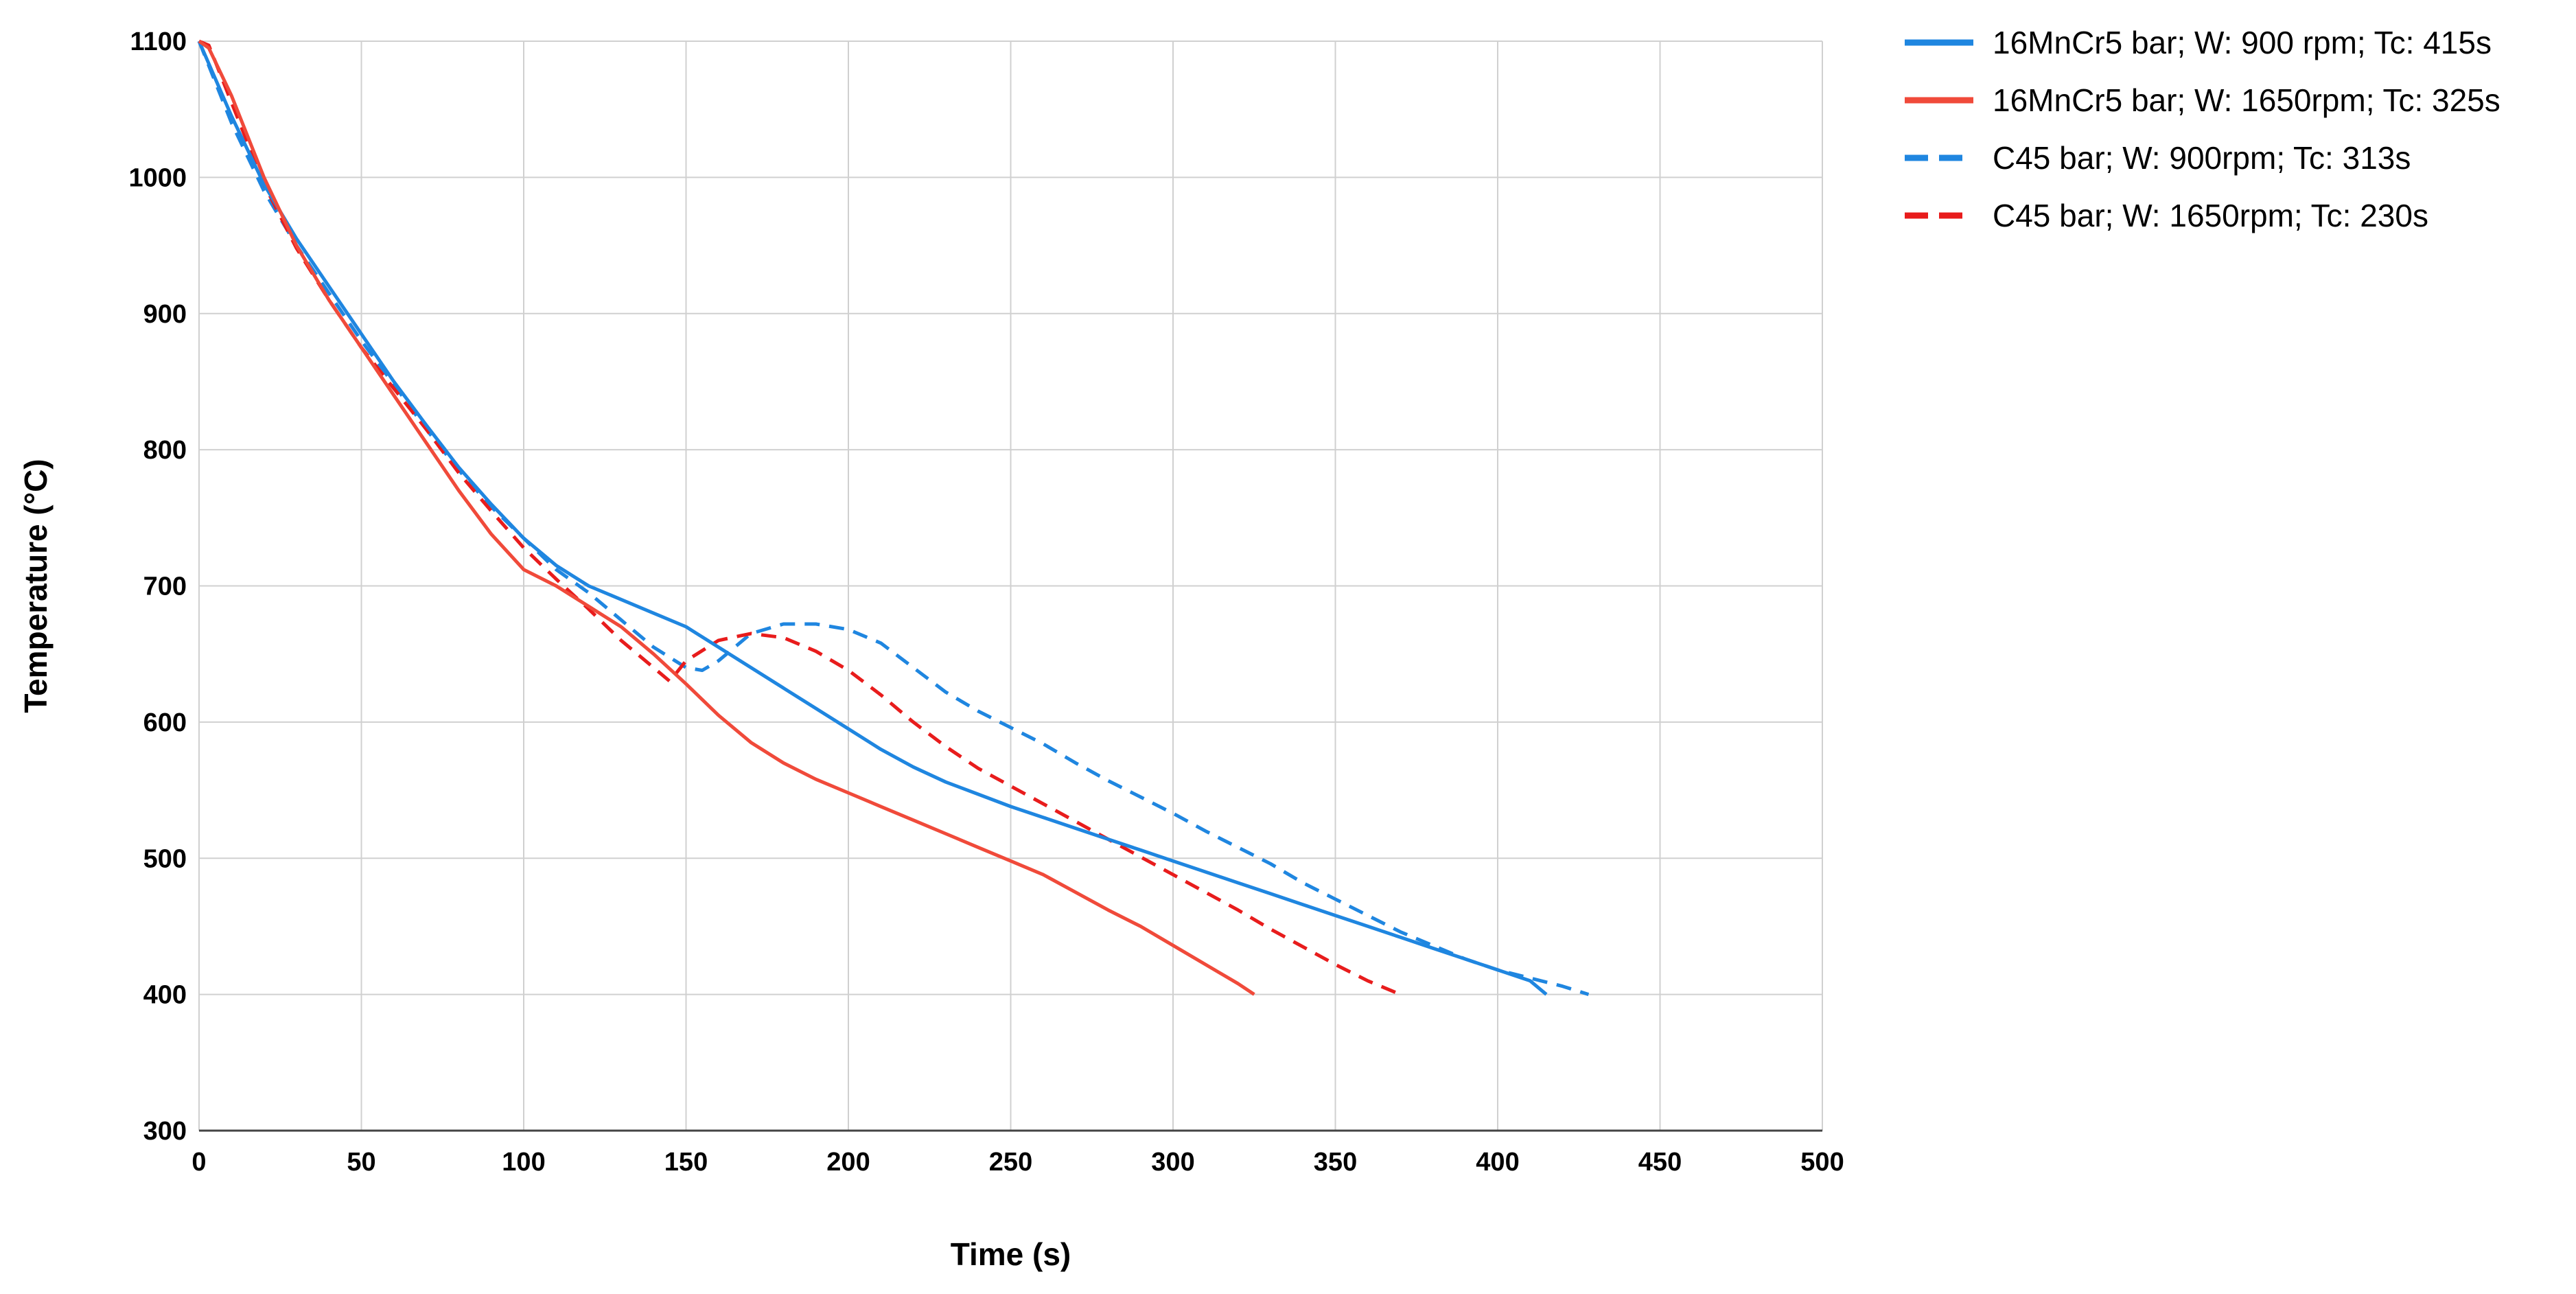 The height and width of the screenshot is (1294, 2576). Describe the element at coordinates (2242, 42) in the screenshot. I see `legend-label-0: 16MnCr5 bar; W: 900 rpm; Tc: 415s` at that location.